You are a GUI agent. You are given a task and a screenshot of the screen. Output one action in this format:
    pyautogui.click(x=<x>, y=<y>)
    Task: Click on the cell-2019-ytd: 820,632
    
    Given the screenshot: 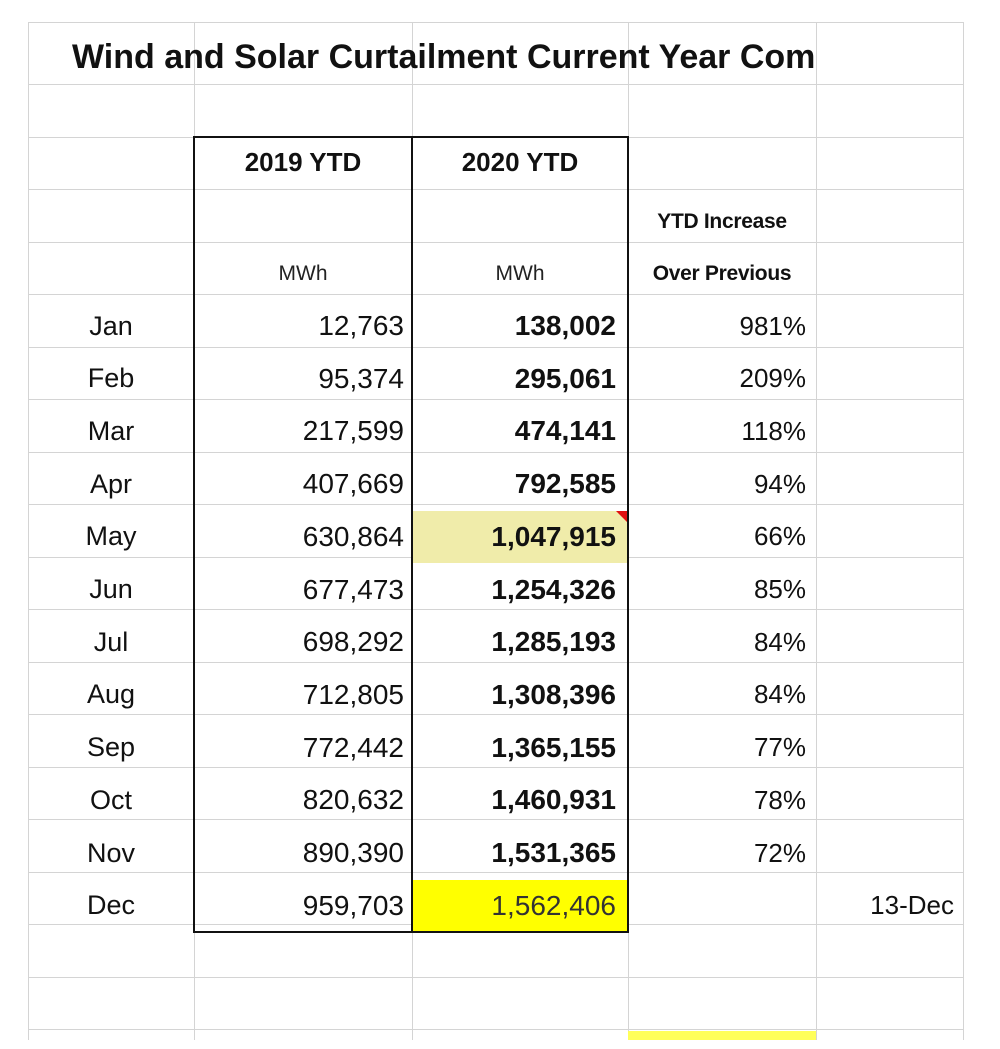 What is the action you would take?
    pyautogui.click(x=353, y=800)
    